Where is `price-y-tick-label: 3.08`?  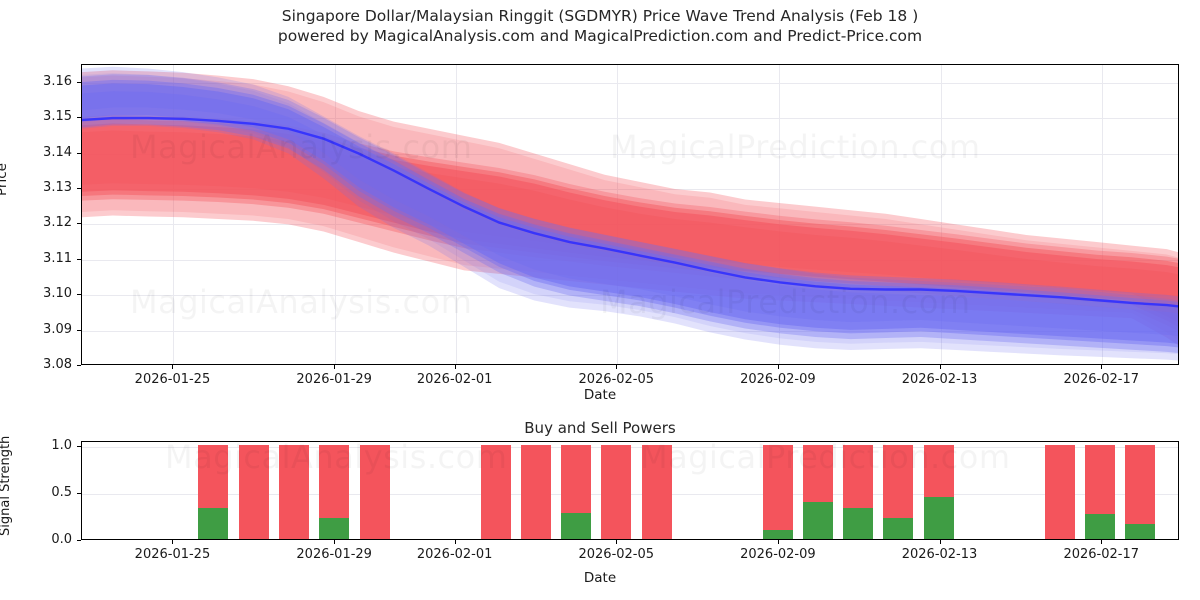
price-y-tick-label: 3.08 is located at coordinates (57, 364).